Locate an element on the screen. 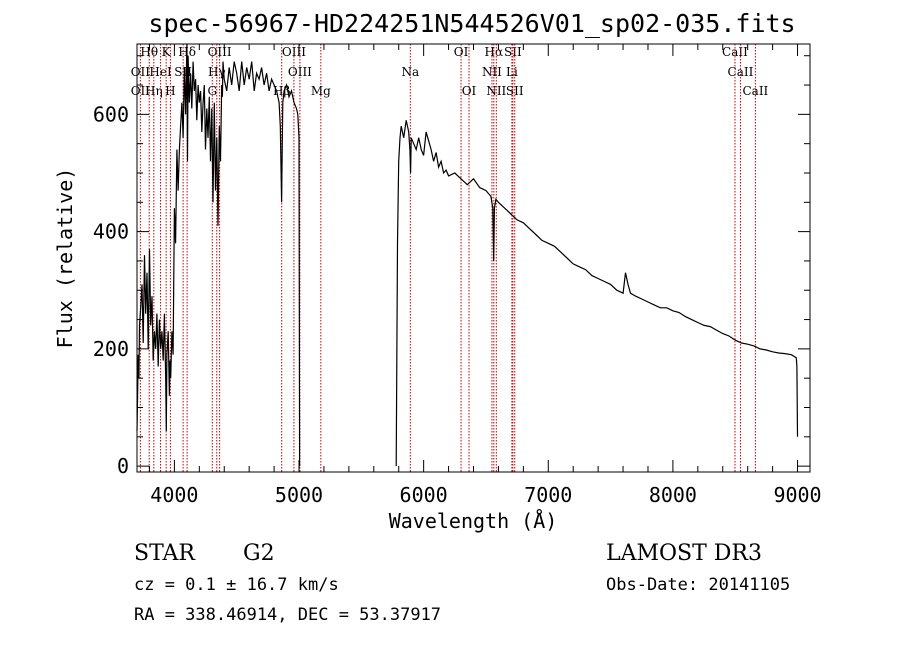 Image resolution: width=900 pixels, height=649 pixels. marker-label: HeI is located at coordinates (160, 72).